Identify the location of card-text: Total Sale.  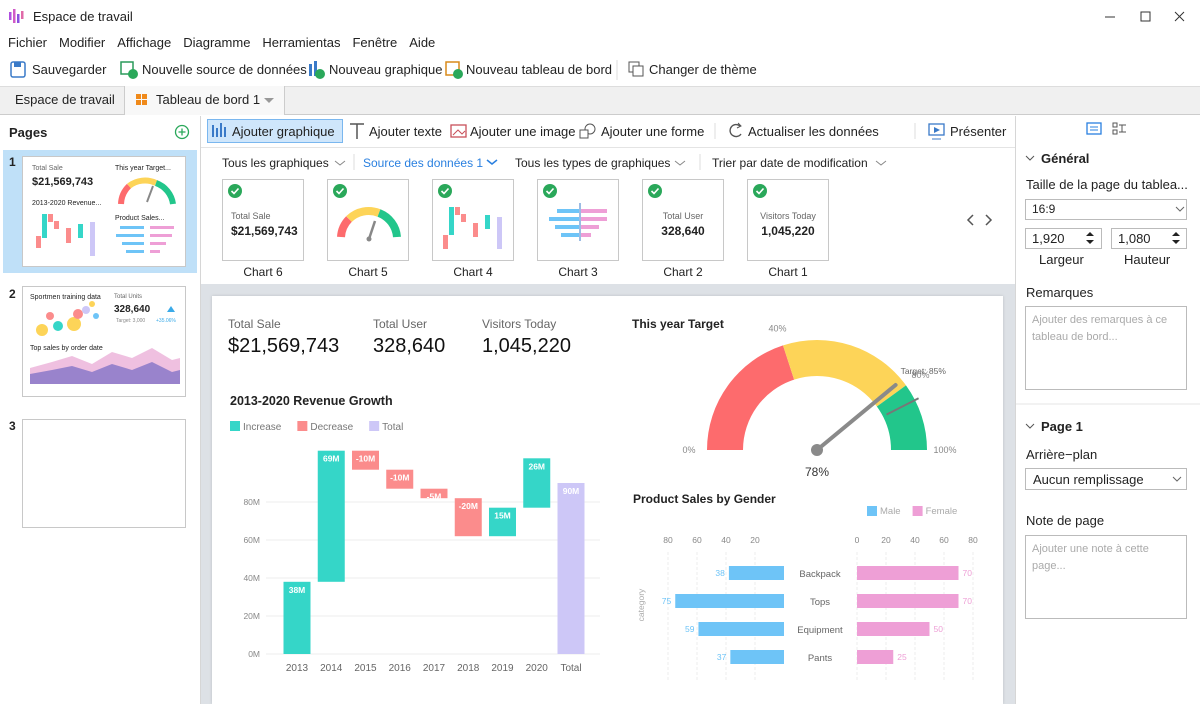
(251, 216).